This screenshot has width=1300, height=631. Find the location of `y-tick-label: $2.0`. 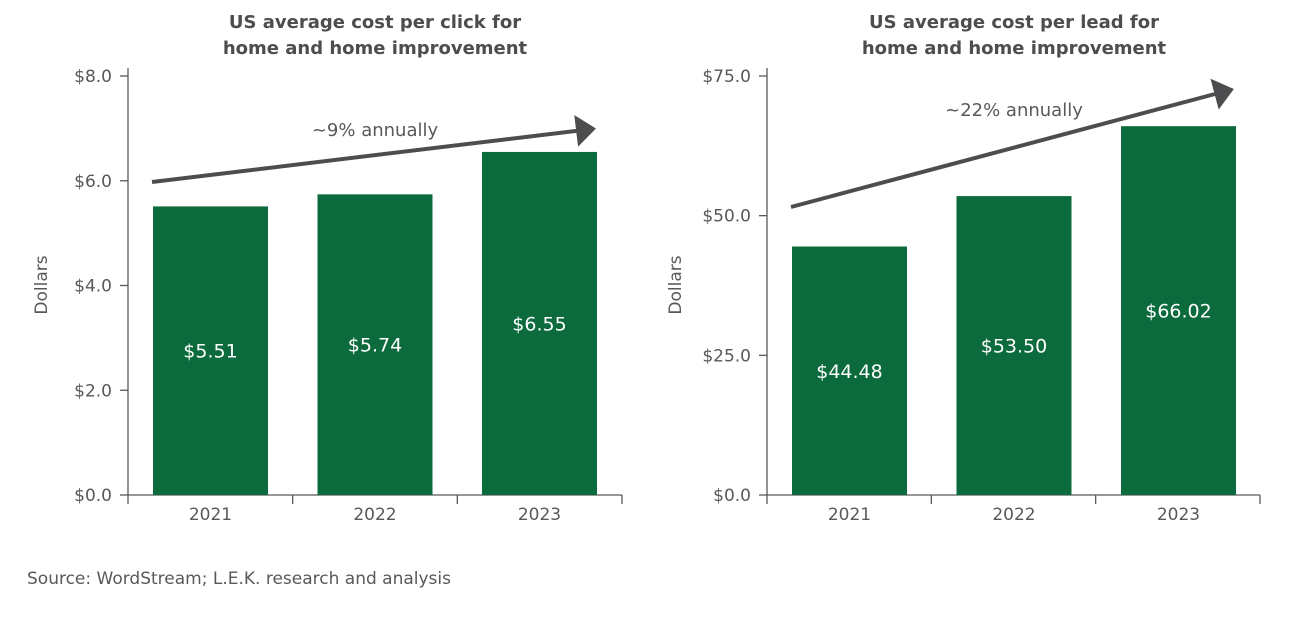

y-tick-label: $2.0 is located at coordinates (93, 391).